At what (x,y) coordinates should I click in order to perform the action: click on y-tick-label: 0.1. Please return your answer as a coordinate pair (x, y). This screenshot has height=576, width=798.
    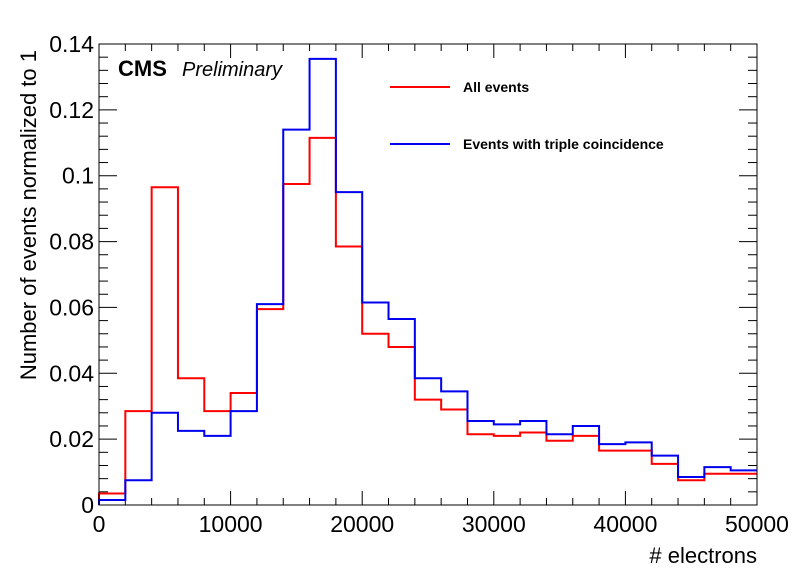
    Looking at the image, I should click on (78, 176).